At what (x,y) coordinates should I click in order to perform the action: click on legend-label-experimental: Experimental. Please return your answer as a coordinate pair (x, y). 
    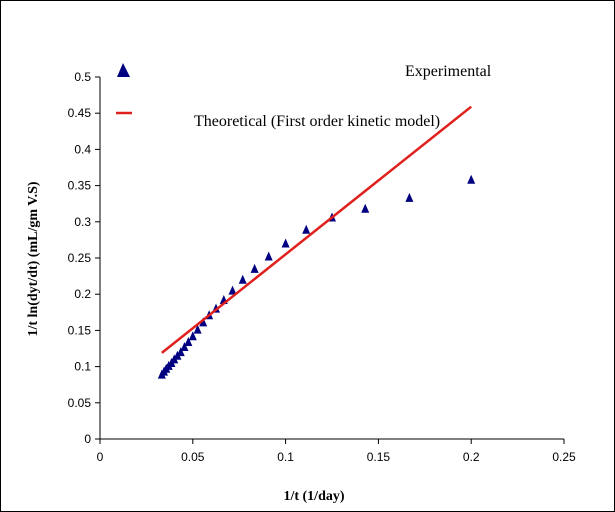
    Looking at the image, I should click on (448, 71).